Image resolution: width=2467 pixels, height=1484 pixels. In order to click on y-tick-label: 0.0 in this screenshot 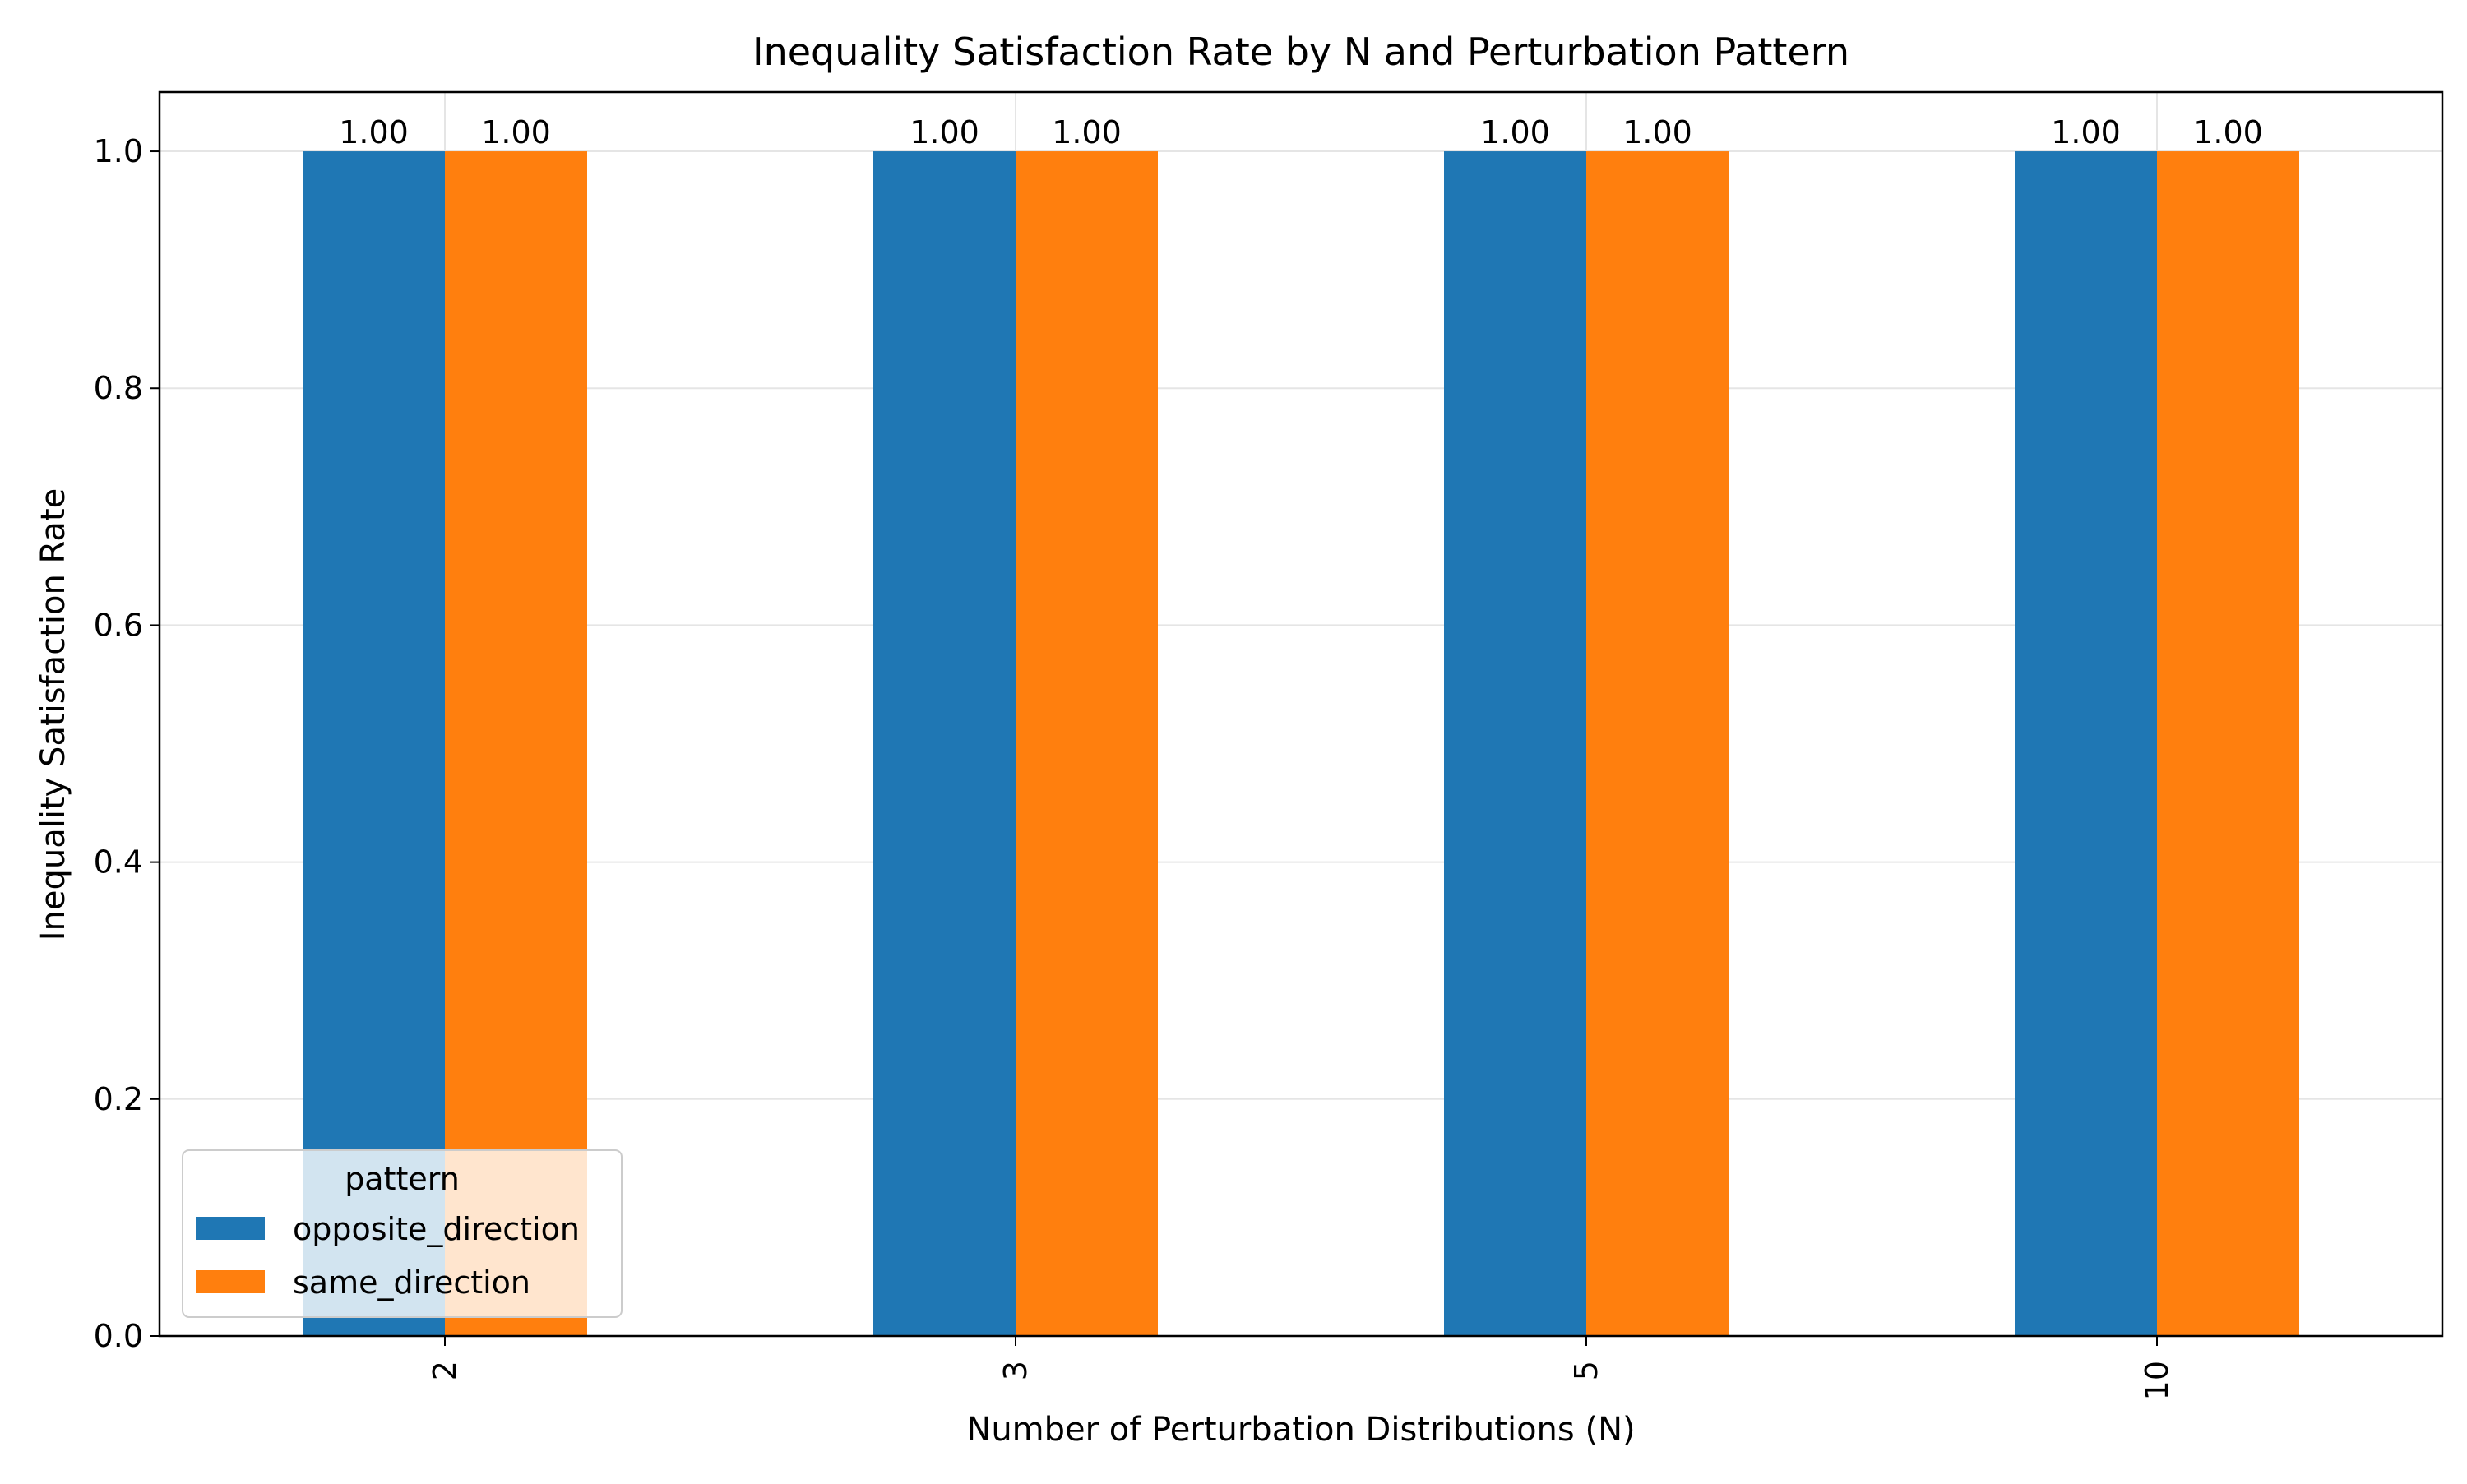, I will do `click(119, 1336)`.